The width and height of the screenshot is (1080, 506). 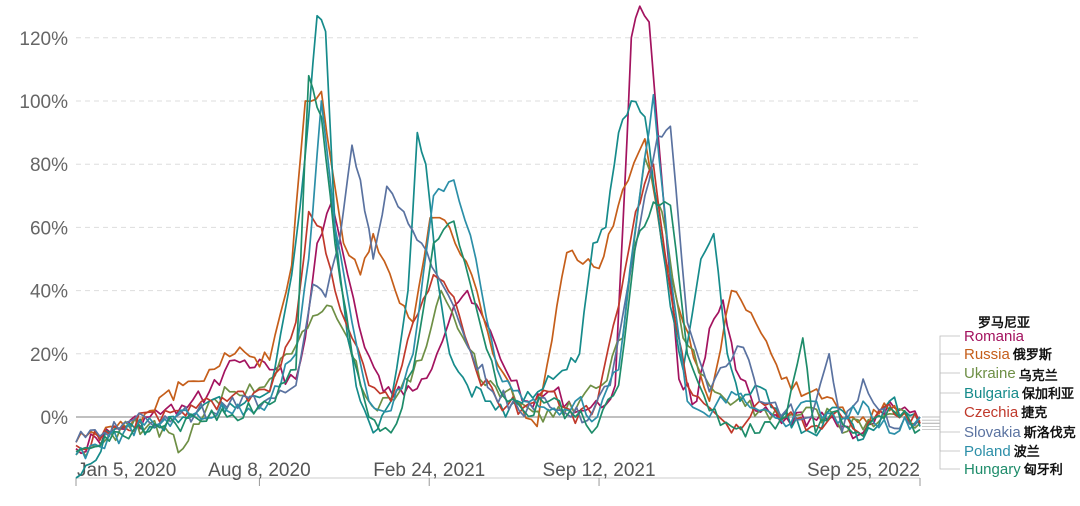 What do you see at coordinates (863, 470) in the screenshot?
I see `x-tick-label: Sep 25, 2022` at bounding box center [863, 470].